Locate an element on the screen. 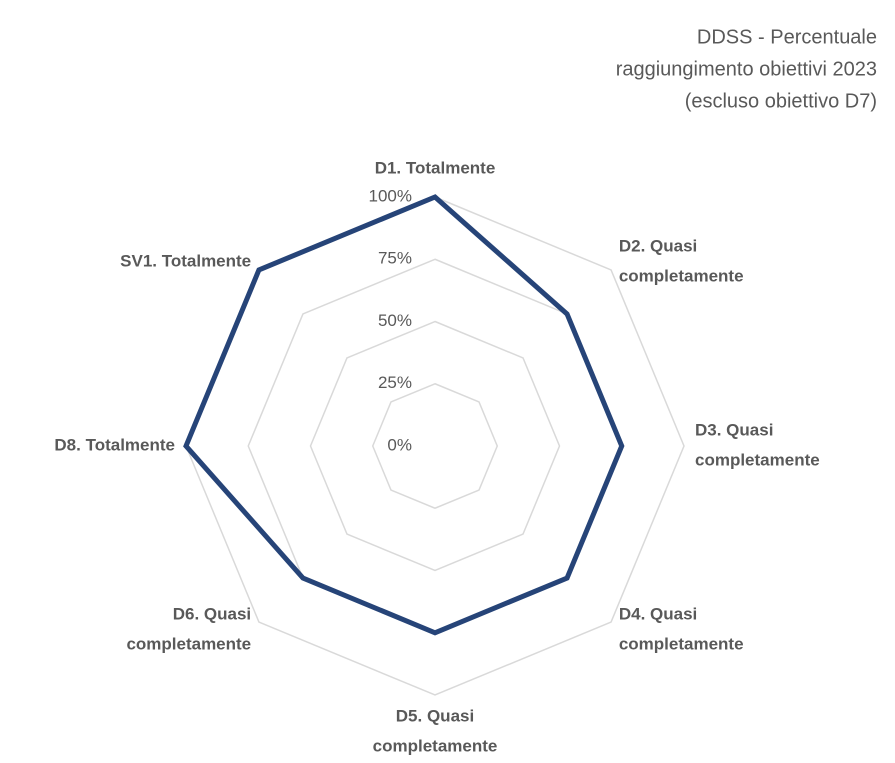 This screenshot has width=895, height=763. tick-label: 100% is located at coordinates (390, 195).